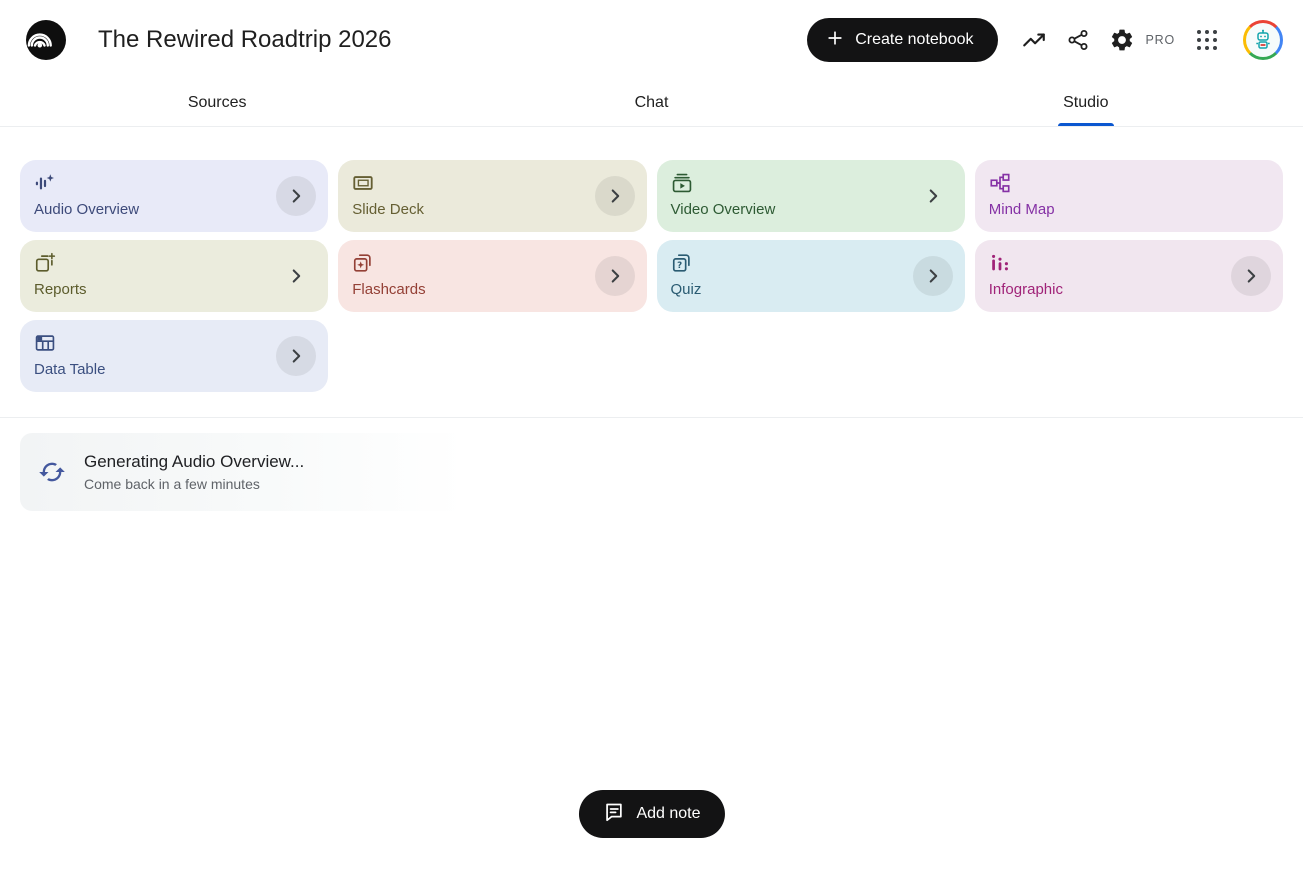  I want to click on tab-chat: Chat, so click(651, 103).